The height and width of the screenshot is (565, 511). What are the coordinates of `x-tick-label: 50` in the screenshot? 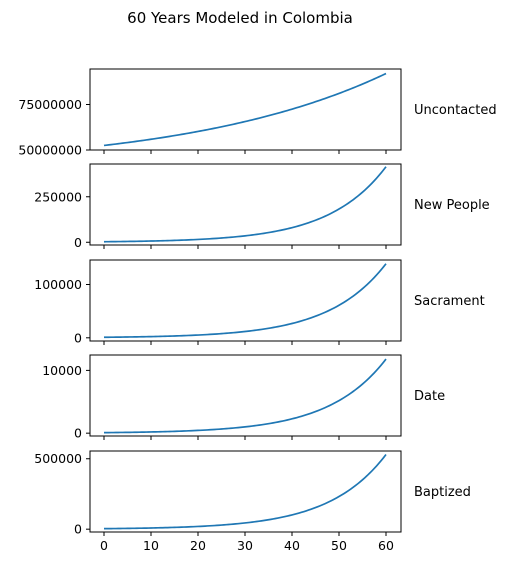 It's located at (339, 545).